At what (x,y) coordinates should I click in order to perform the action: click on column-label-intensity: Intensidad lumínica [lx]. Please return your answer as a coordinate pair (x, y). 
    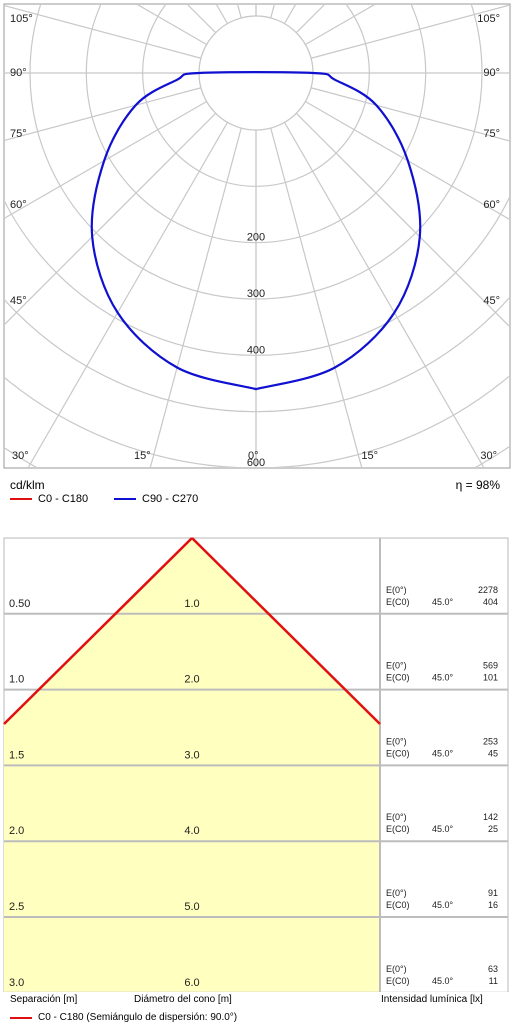
    Looking at the image, I should click on (432, 999).